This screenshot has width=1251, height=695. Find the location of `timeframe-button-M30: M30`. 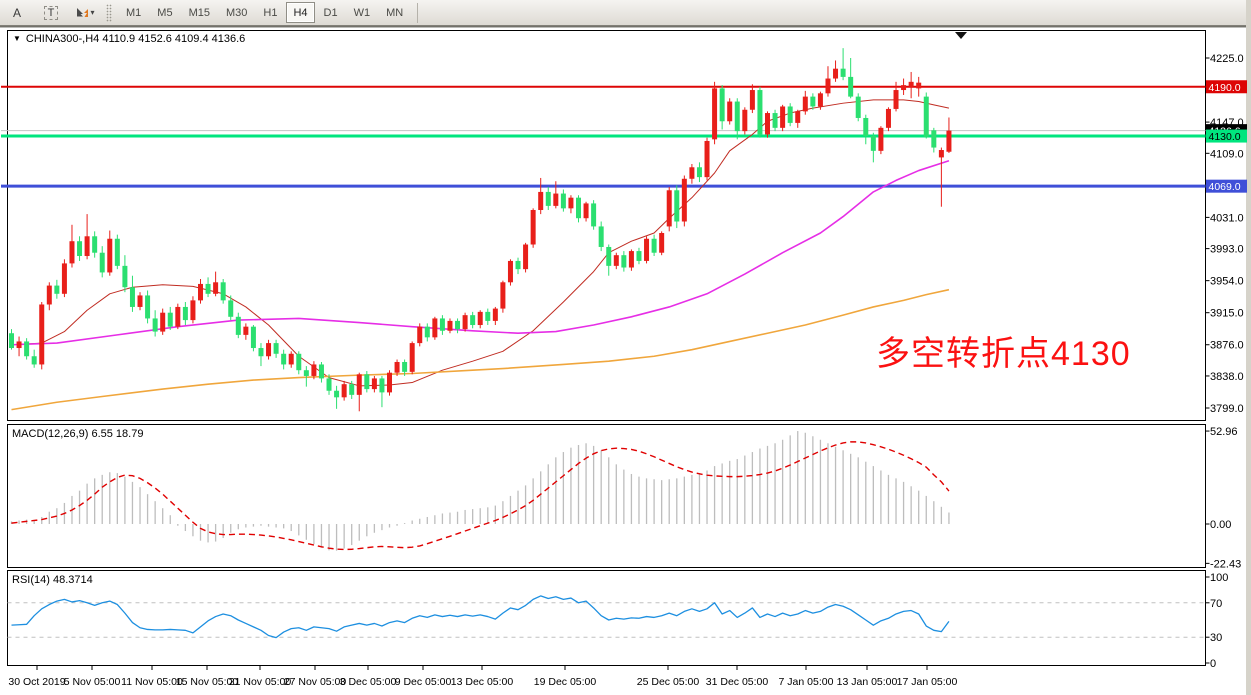

timeframe-button-M30: M30 is located at coordinates (236, 12).